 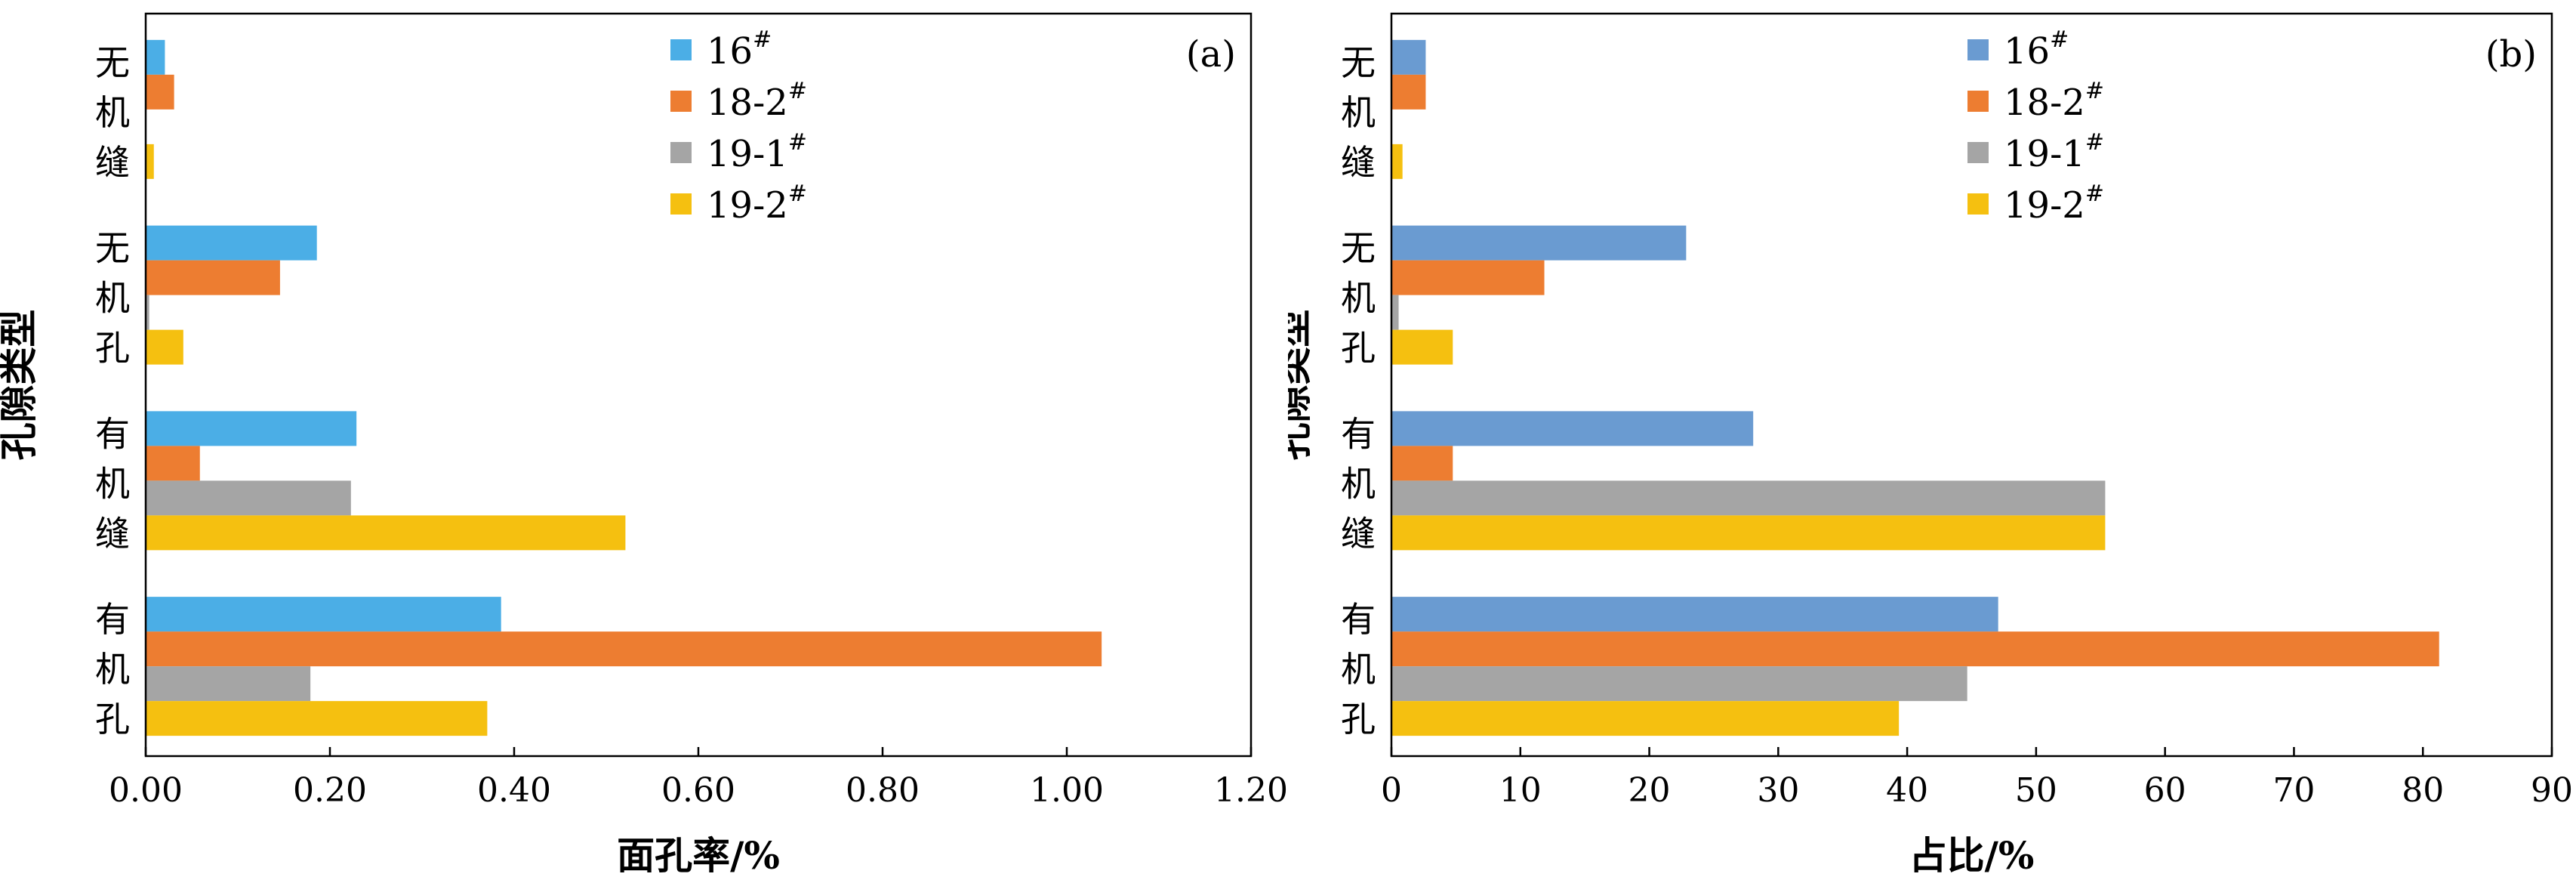 I want to click on x-tick-label: 0.80, so click(x=883, y=791).